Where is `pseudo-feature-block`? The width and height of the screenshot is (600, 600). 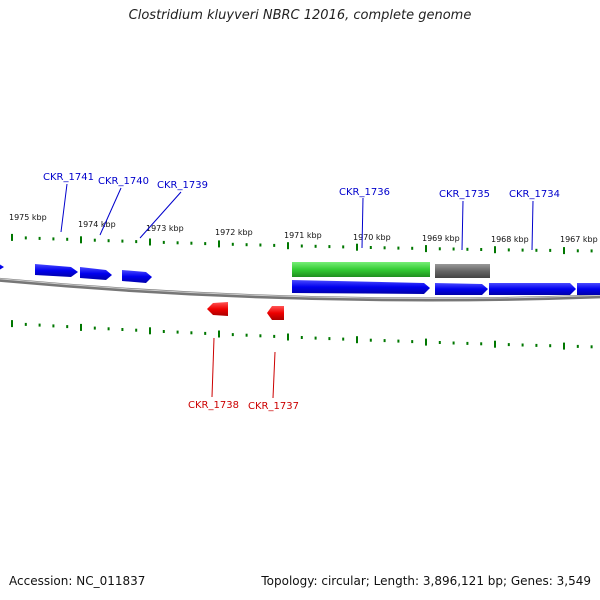 pseudo-feature-block is located at coordinates (462, 271).